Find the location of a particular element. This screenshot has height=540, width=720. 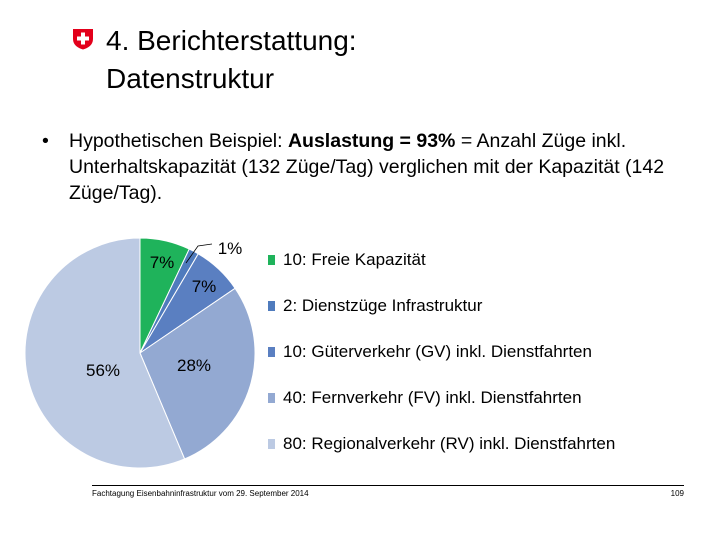

pie-data-label-0: 7% is located at coordinates (162, 262).